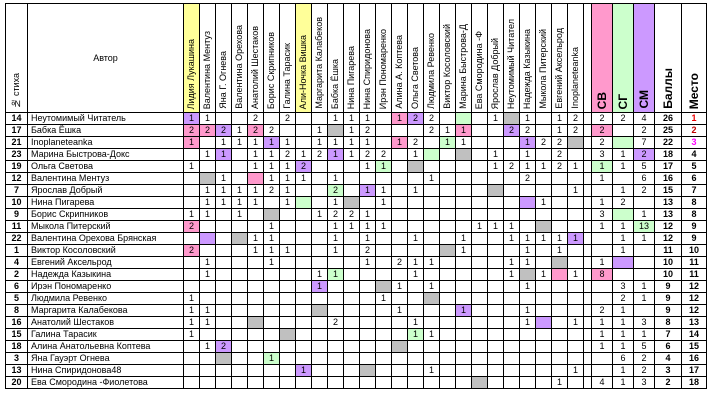 Image resolution: width=713 pixels, height=400 pixels. Describe the element at coordinates (356, 166) in the screenshot. I see `row: 19 Ольга Светова 1 1 1 1 2 1 1 1 2 1 1 2 1 1 1 5 17 5` at that location.